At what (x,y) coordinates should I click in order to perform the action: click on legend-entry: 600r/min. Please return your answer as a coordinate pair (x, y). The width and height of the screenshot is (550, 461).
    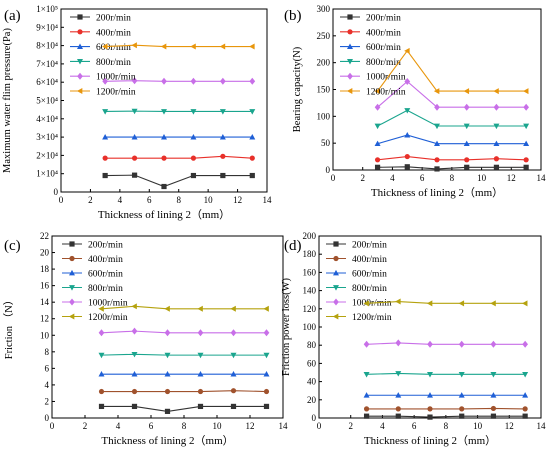
    Looking at the image, I should click on (100, 48).